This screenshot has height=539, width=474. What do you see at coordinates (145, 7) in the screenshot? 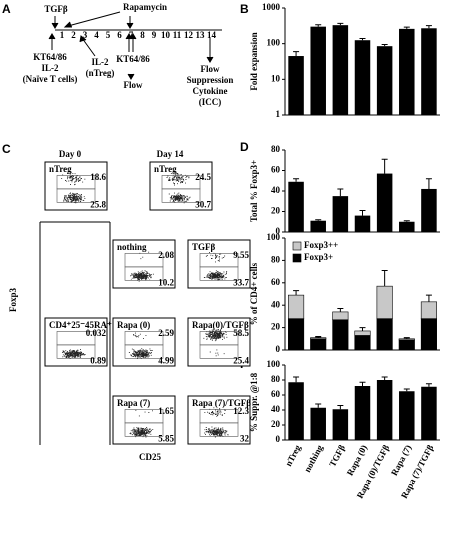
I see `rapamycin-label: Rapamycin` at bounding box center [145, 7].